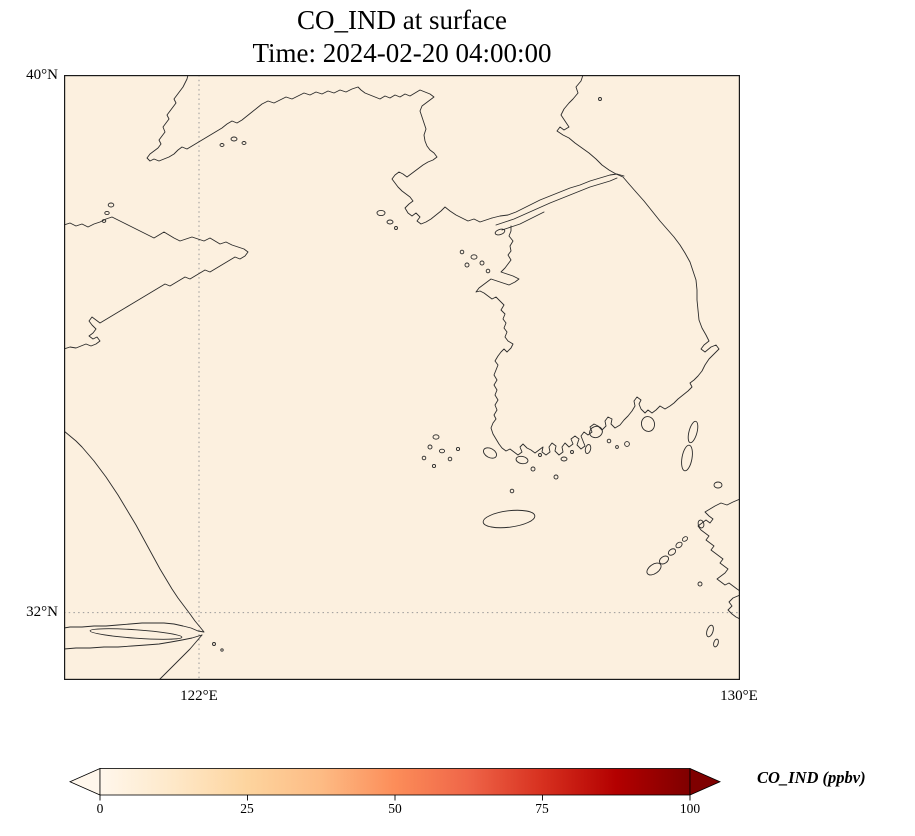 Image resolution: width=915 pixels, height=836 pixels. Describe the element at coordinates (558, 204) in the screenshot. I see `han-estuary-channels` at that location.